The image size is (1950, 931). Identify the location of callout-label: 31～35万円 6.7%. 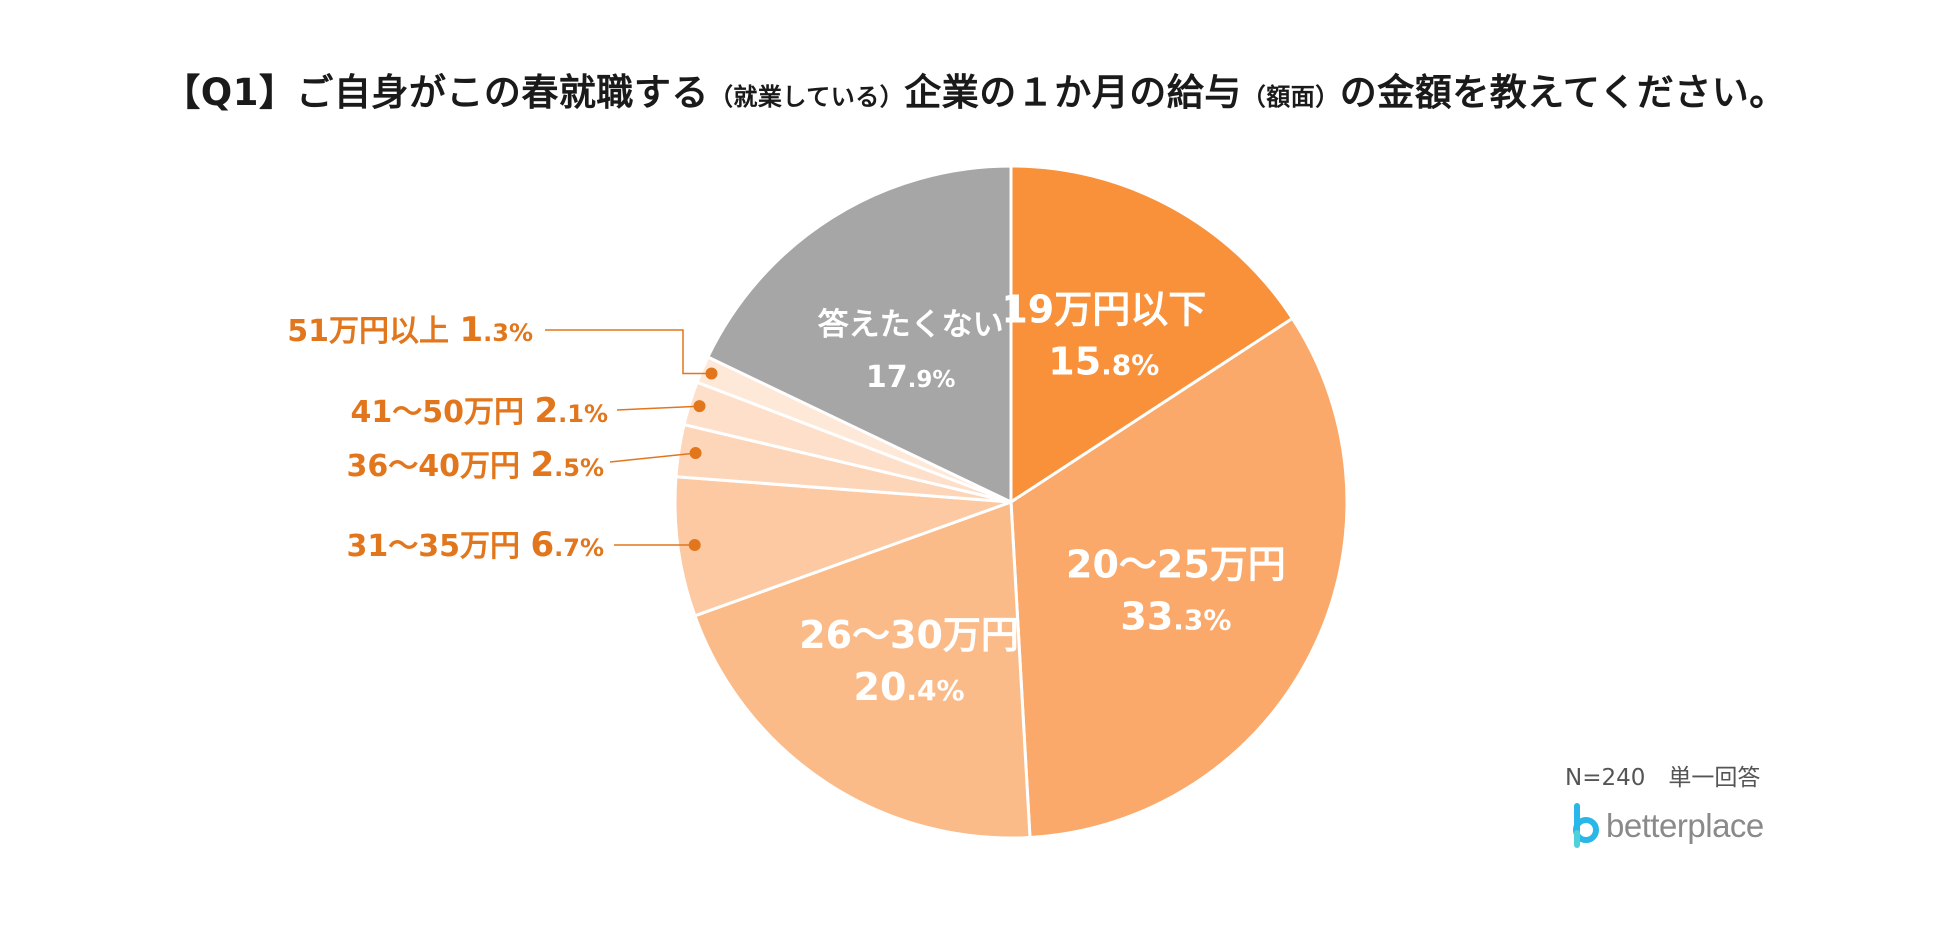
(476, 545).